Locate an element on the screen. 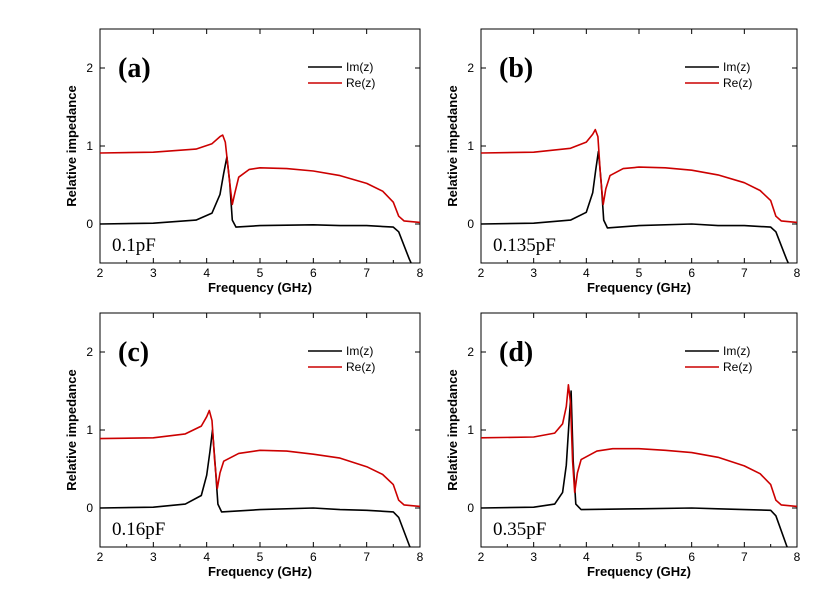 This screenshot has height=592, width=826. panel-label: (a) is located at coordinates (134, 68).